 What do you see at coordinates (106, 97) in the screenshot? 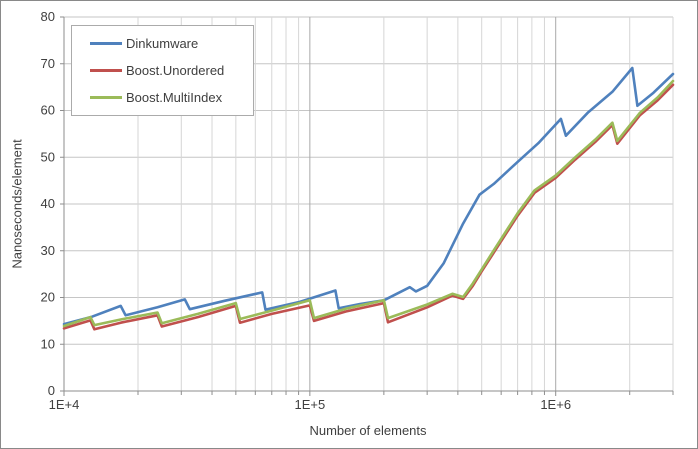
I see `legend-line-sample-boost-multiindex` at bounding box center [106, 97].